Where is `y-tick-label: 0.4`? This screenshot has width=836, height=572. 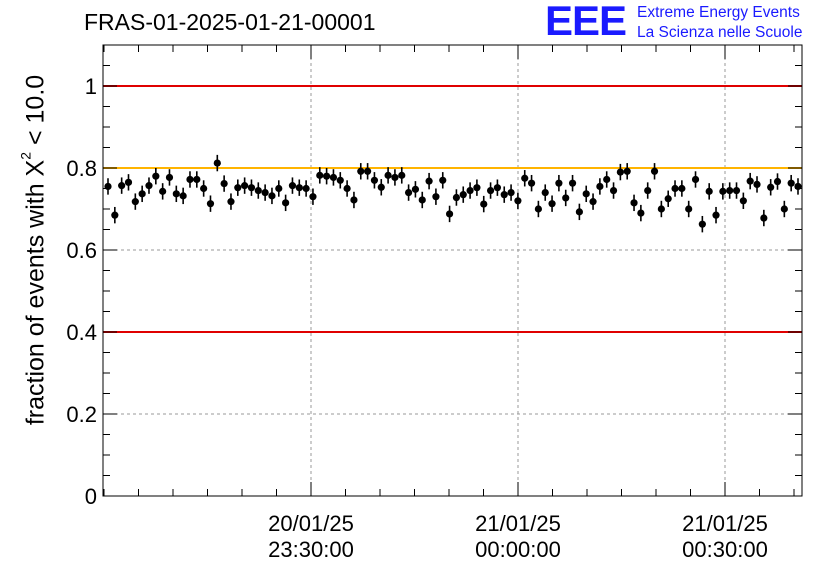
y-tick-label: 0.4 is located at coordinates (81, 332).